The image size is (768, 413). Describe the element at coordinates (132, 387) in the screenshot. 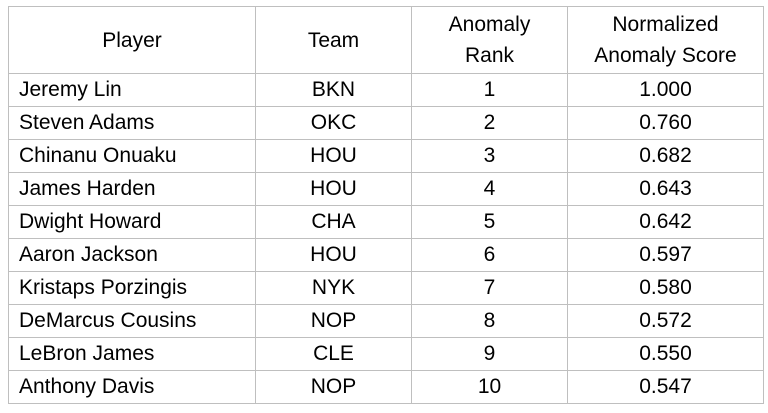

I see `cell-player: Anthony Davis` at that location.